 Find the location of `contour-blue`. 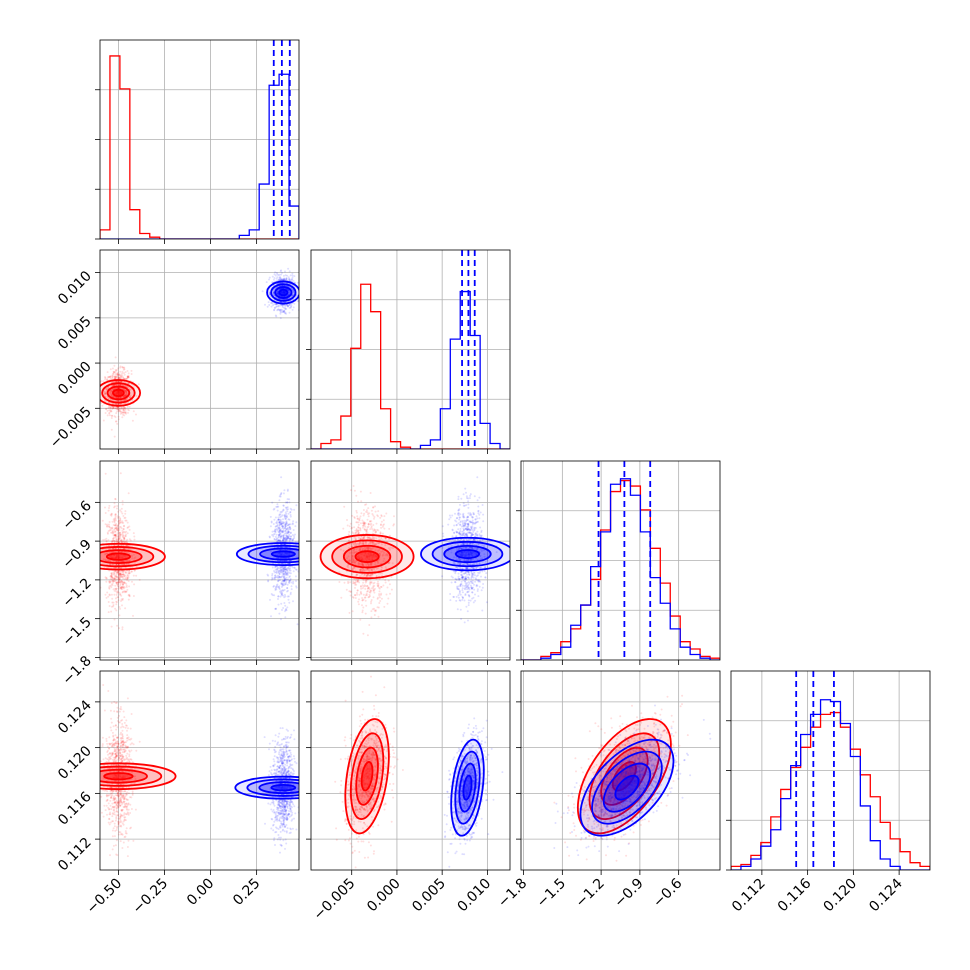

contour-blue is located at coordinates (283, 292).